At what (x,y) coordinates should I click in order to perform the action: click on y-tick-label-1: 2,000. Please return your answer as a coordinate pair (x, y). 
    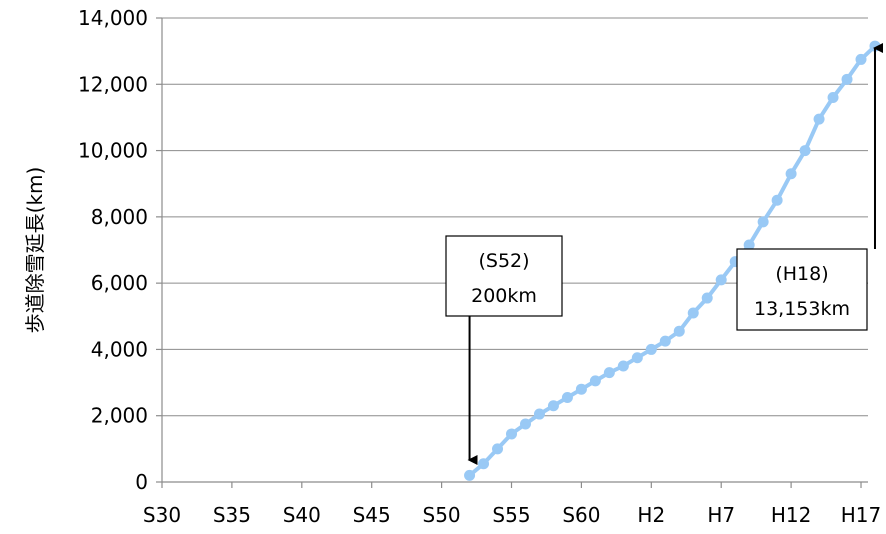
    Looking at the image, I should click on (119, 416).